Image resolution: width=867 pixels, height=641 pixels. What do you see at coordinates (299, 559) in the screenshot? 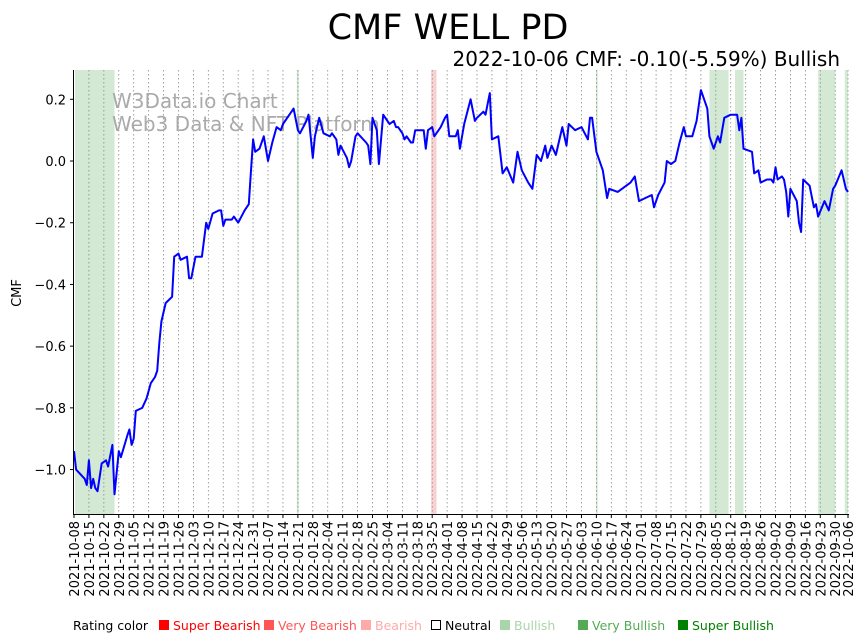
I see `x-tick-label: 2022-01-21` at bounding box center [299, 559].